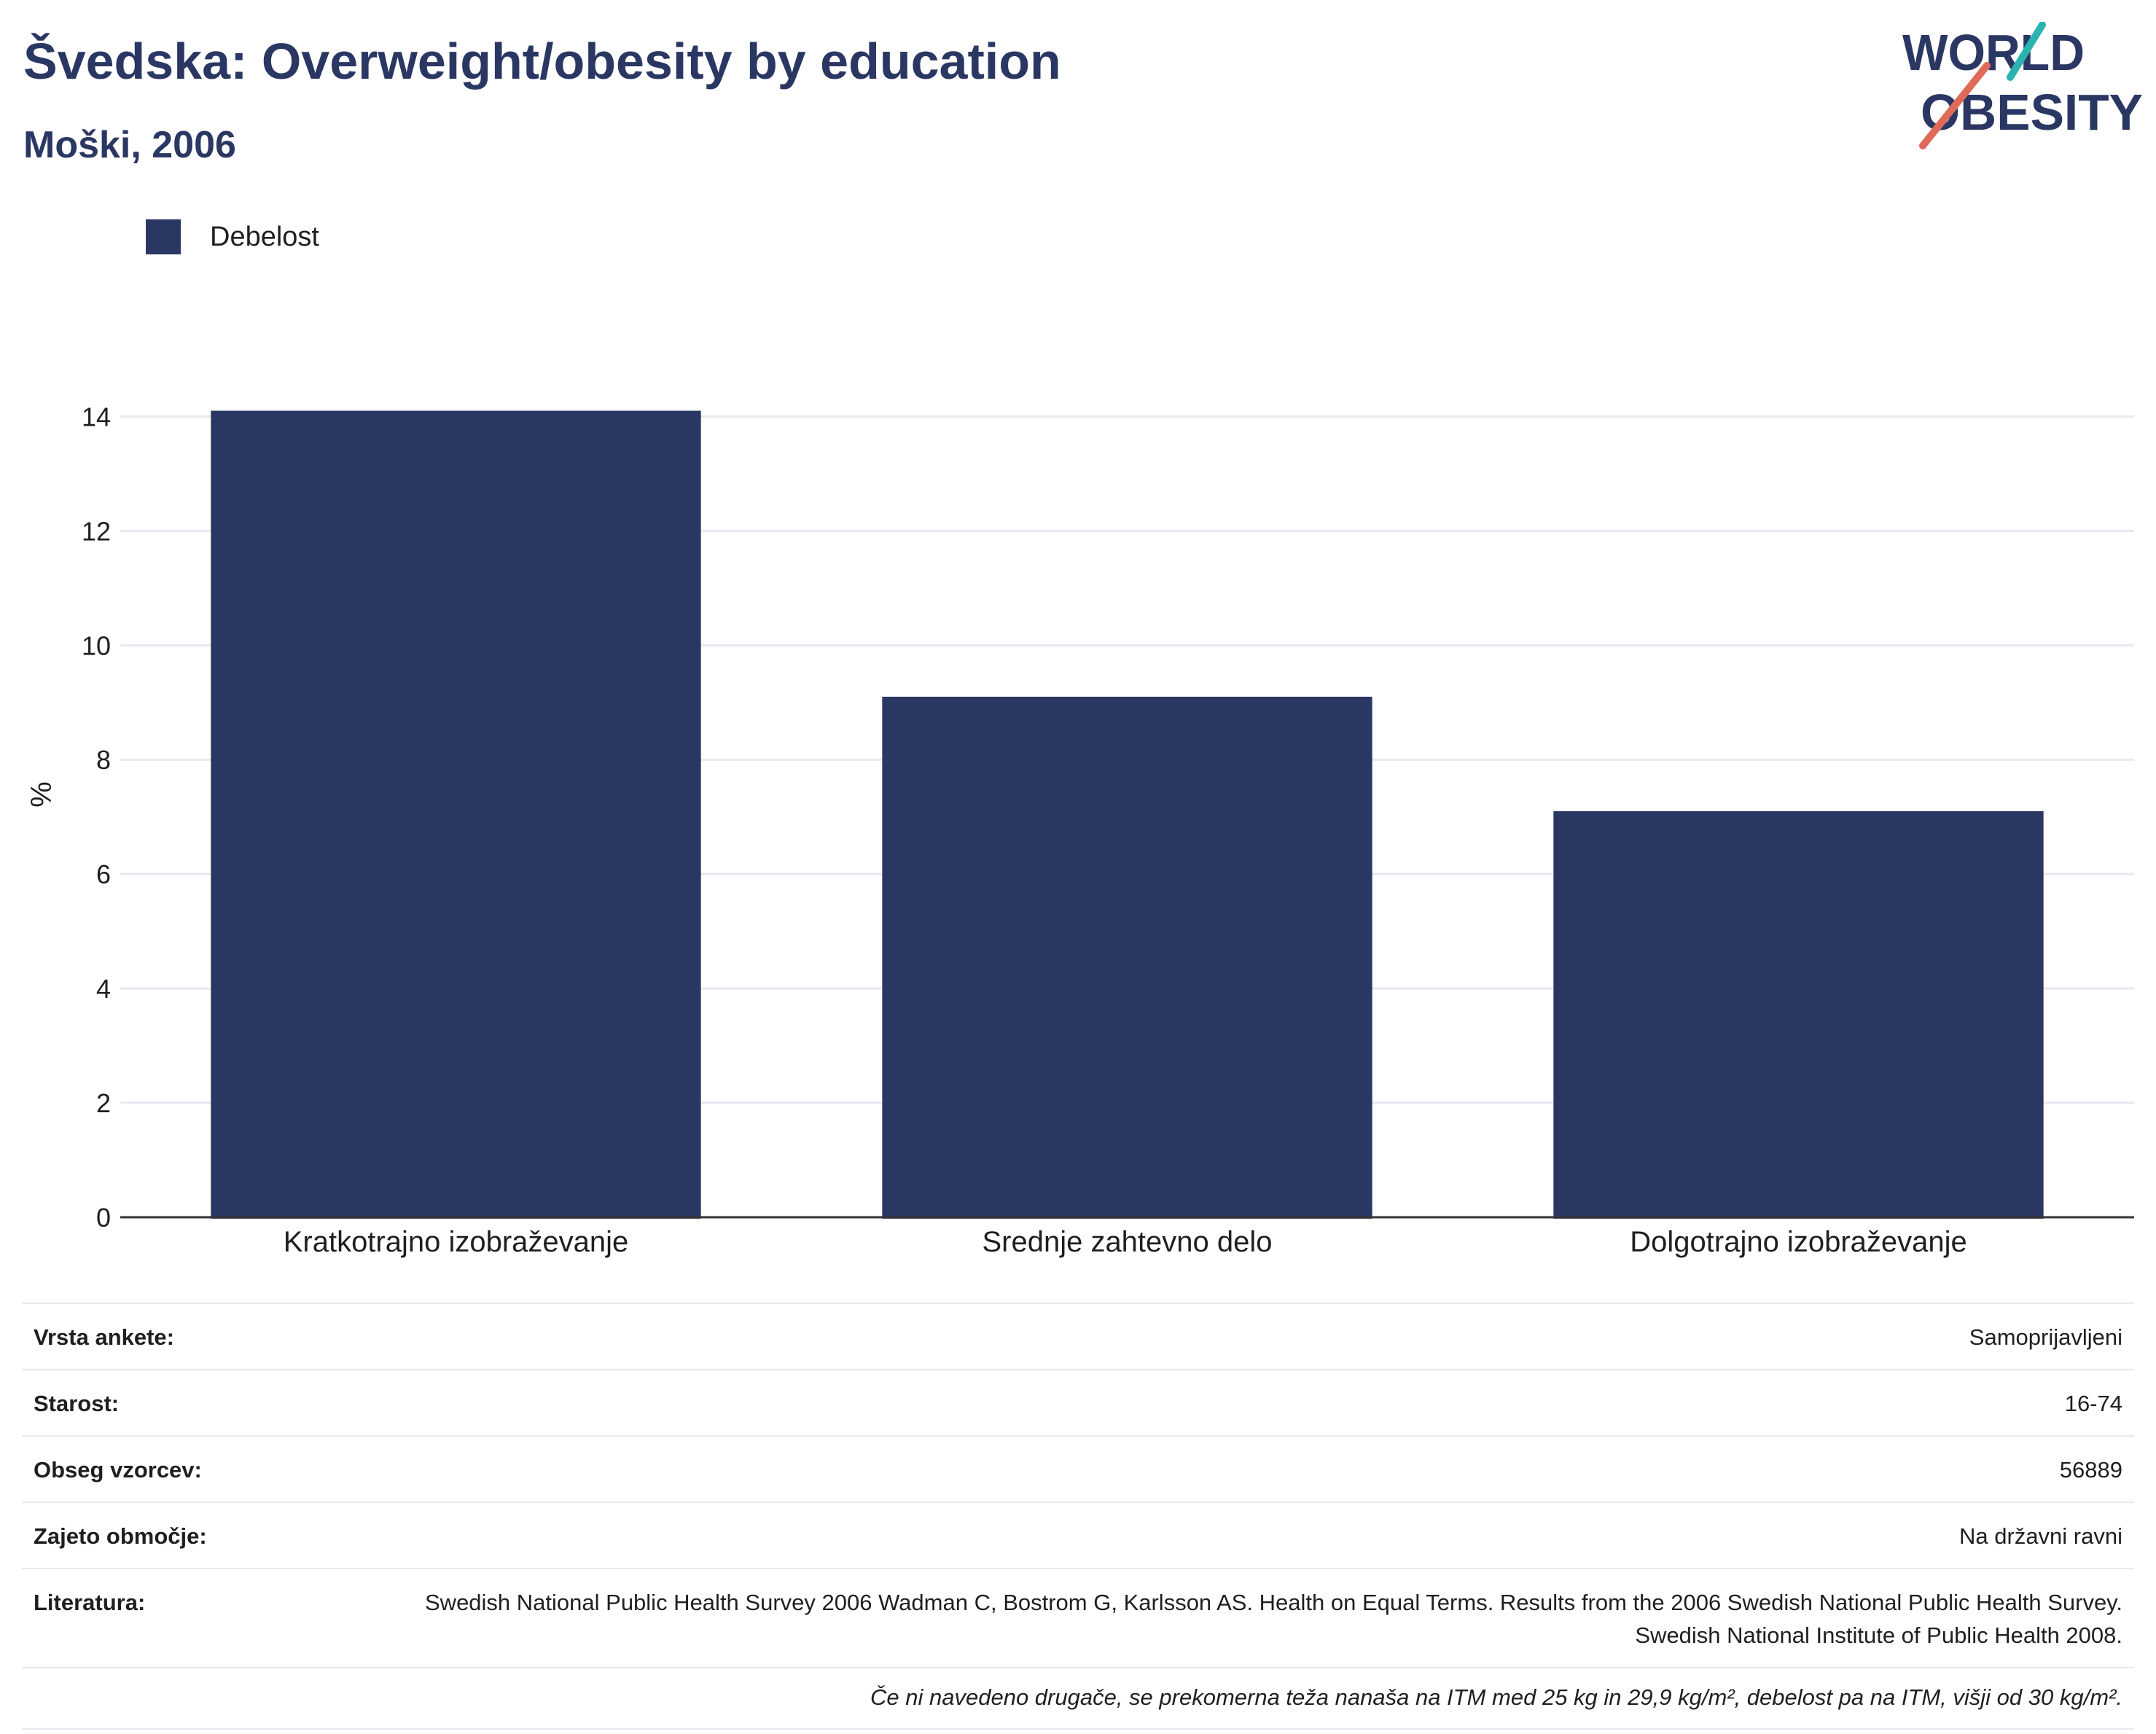 This screenshot has width=2156, height=1734. I want to click on page-subtitle: Moški, 2006, so click(129, 145).